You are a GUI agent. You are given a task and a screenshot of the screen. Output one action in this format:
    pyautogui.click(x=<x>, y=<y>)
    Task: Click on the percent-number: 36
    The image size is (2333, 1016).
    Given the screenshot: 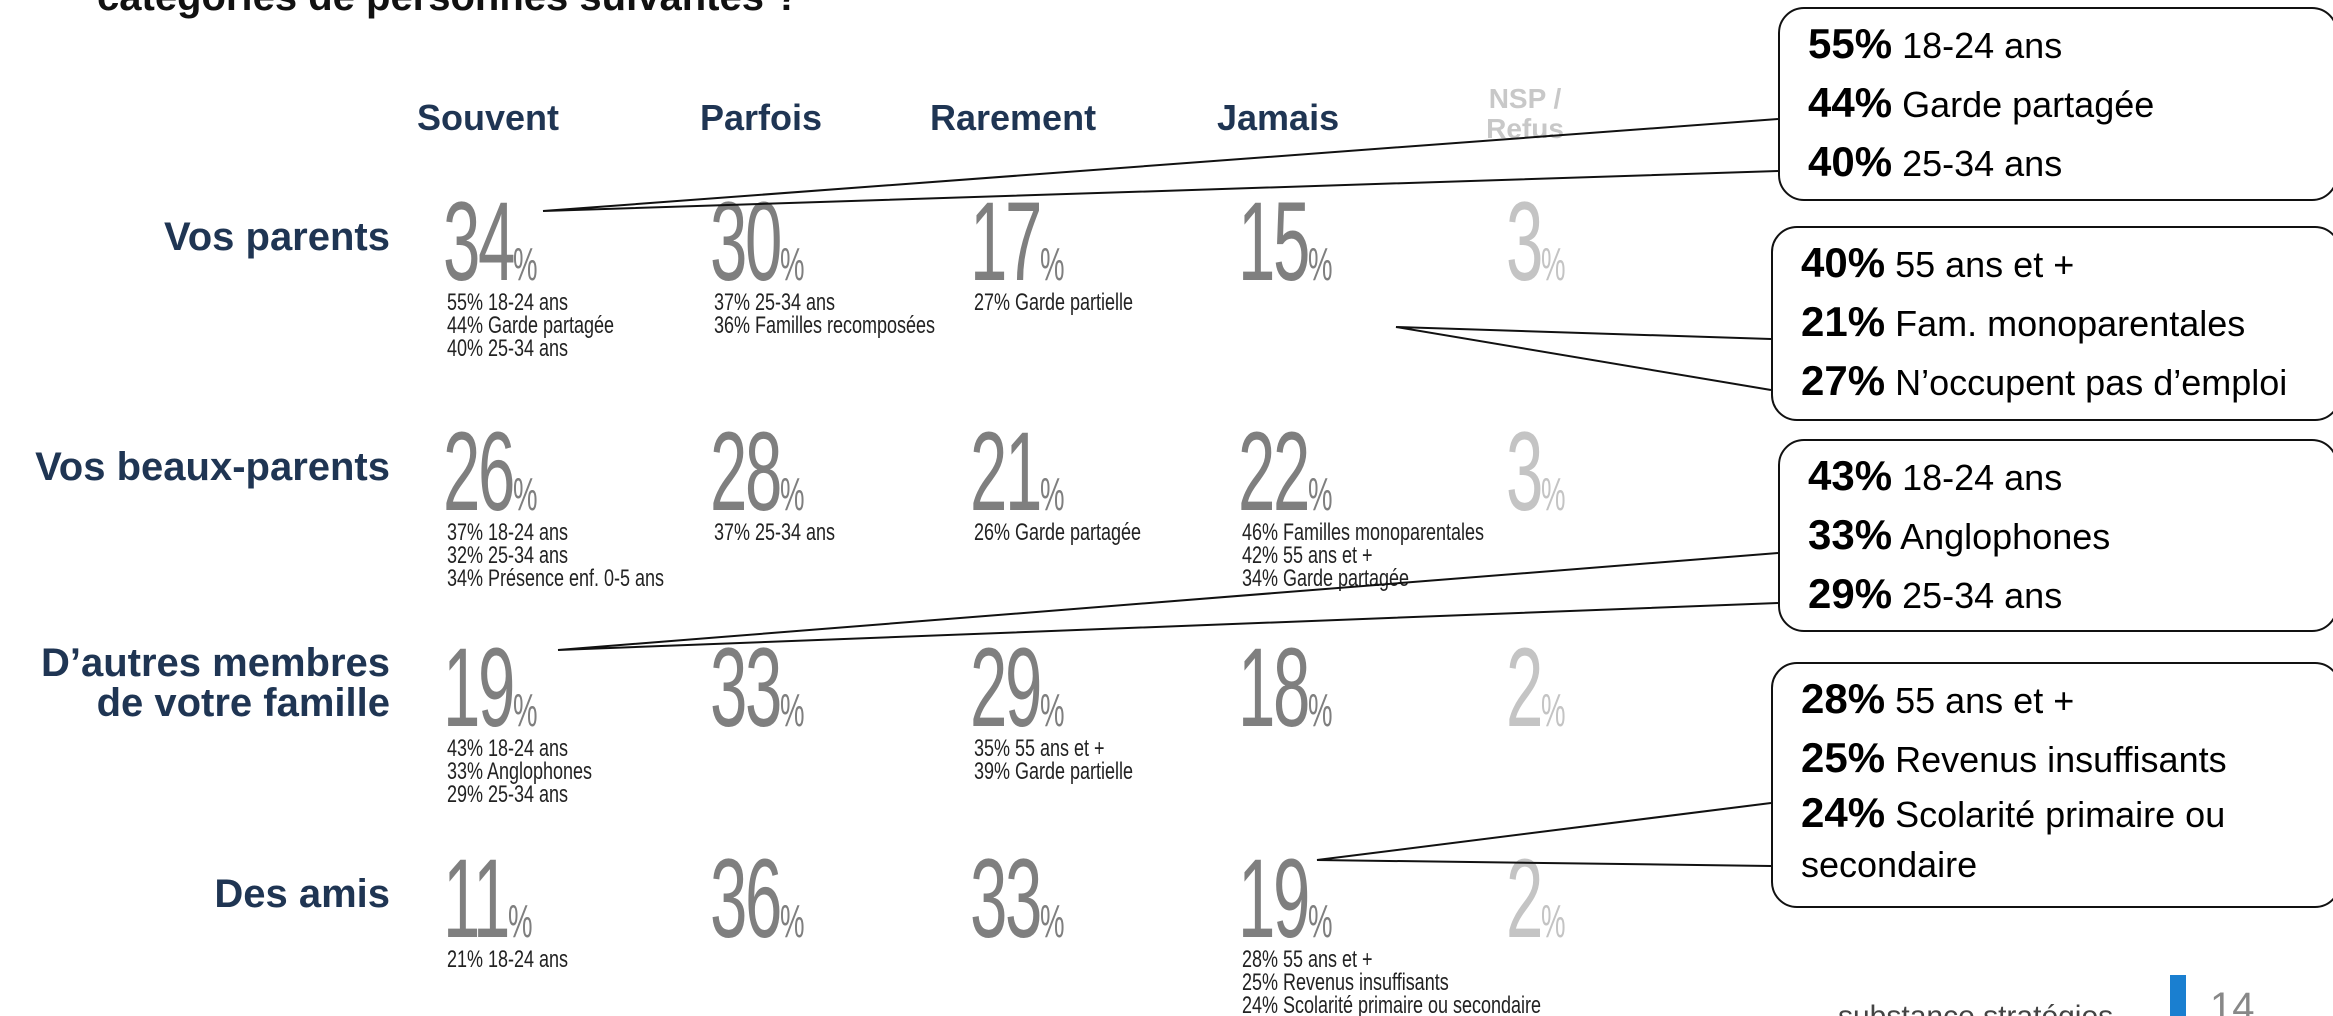 What is the action you would take?
    pyautogui.click(x=745, y=898)
    